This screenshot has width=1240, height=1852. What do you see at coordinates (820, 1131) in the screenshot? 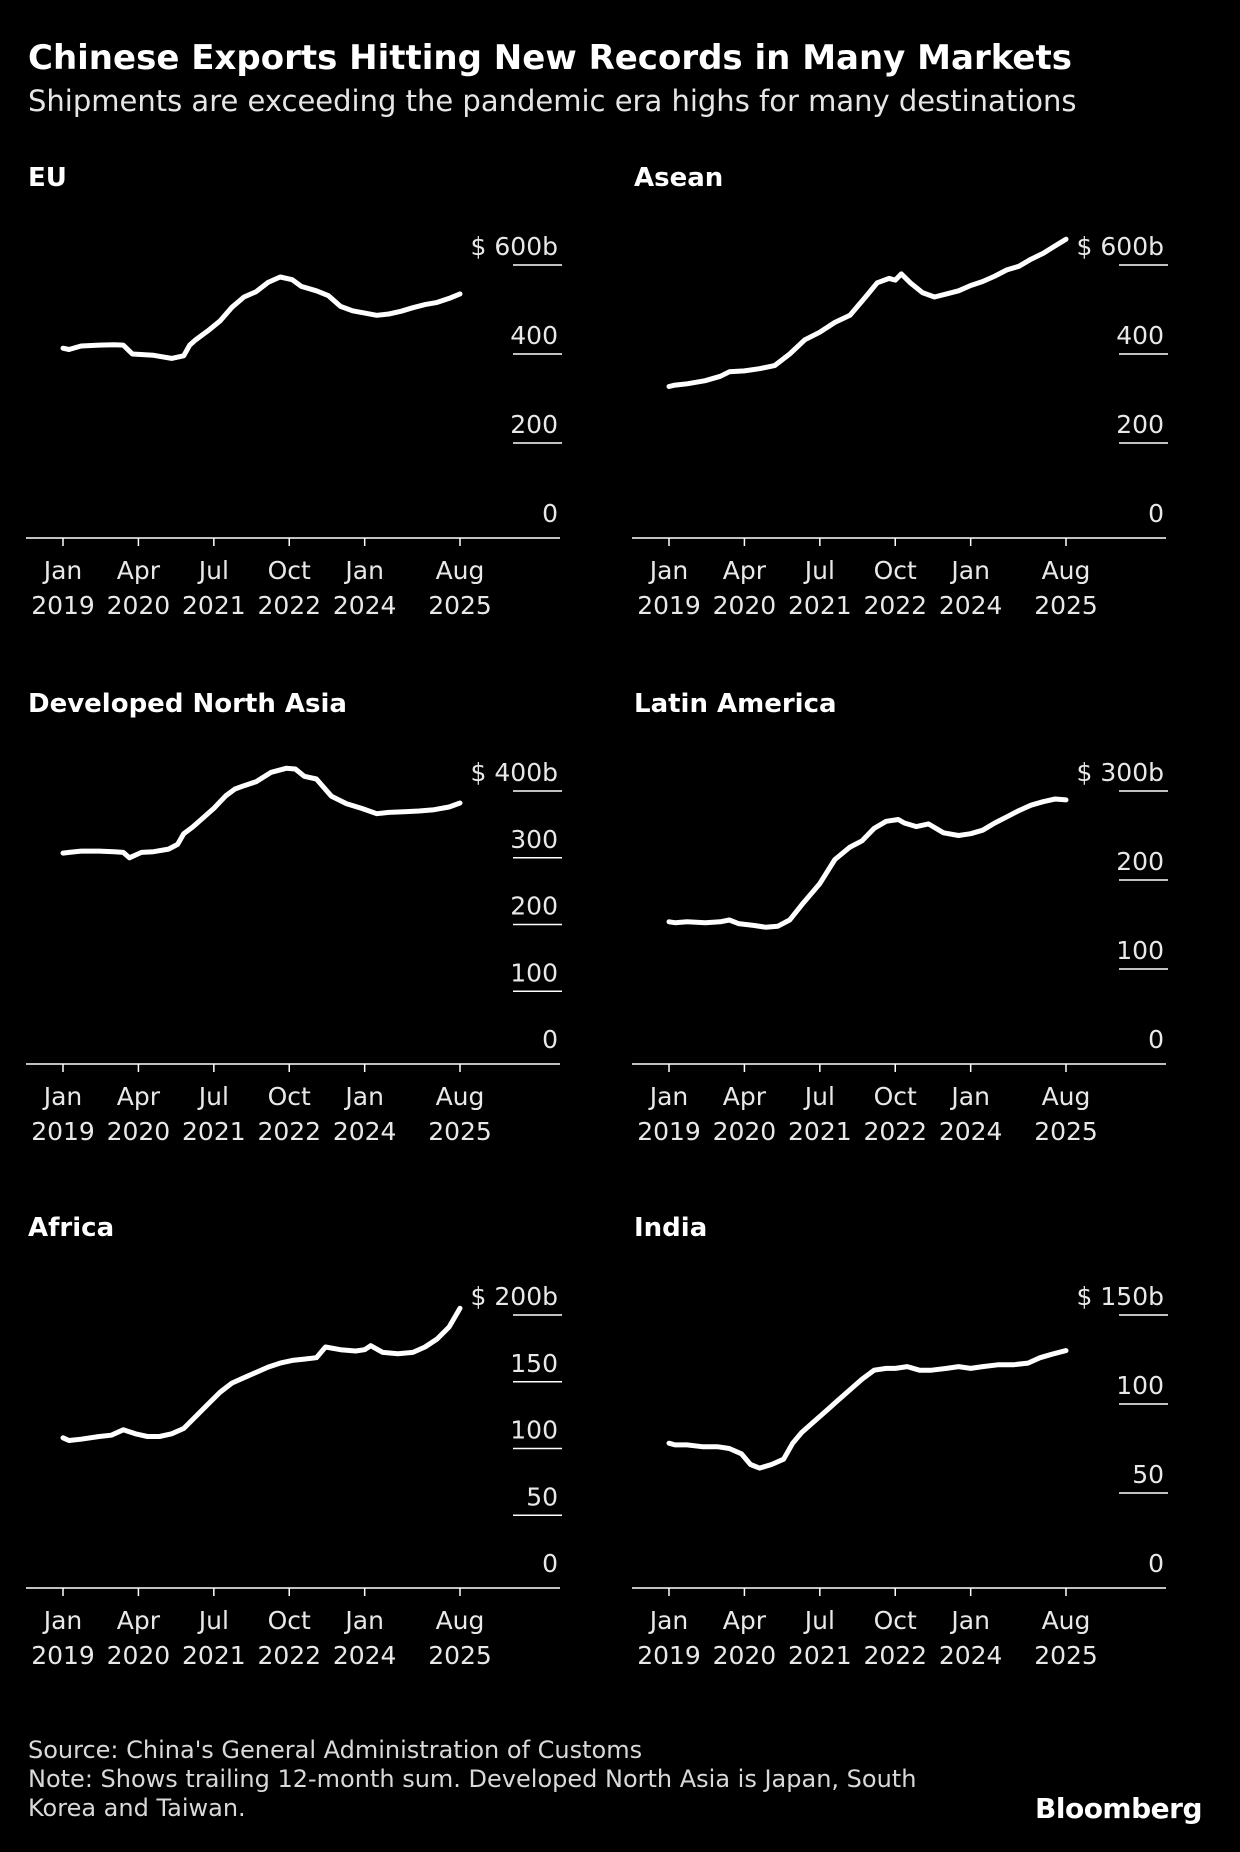
I see `x-tick-year-latin-america: 2021` at bounding box center [820, 1131].